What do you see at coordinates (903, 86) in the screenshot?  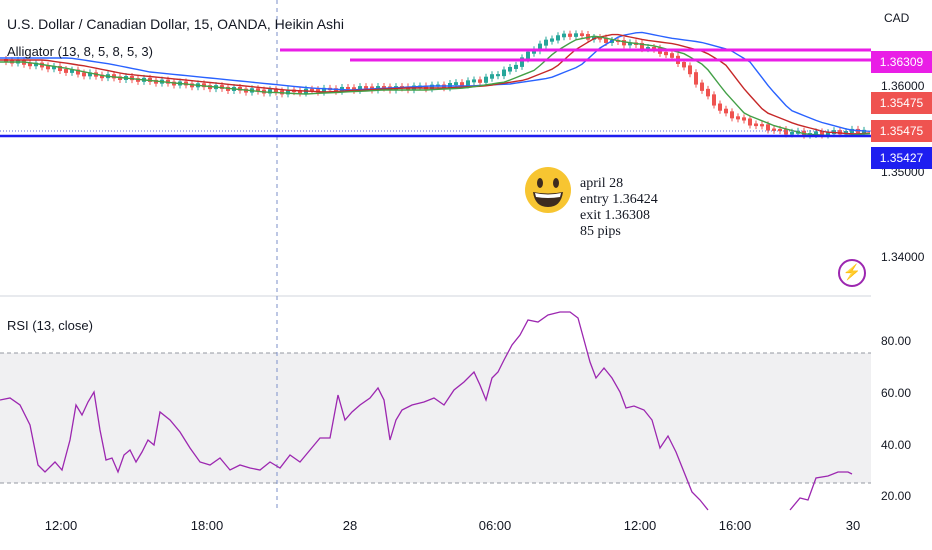 I see `price-tick: 1.36000` at bounding box center [903, 86].